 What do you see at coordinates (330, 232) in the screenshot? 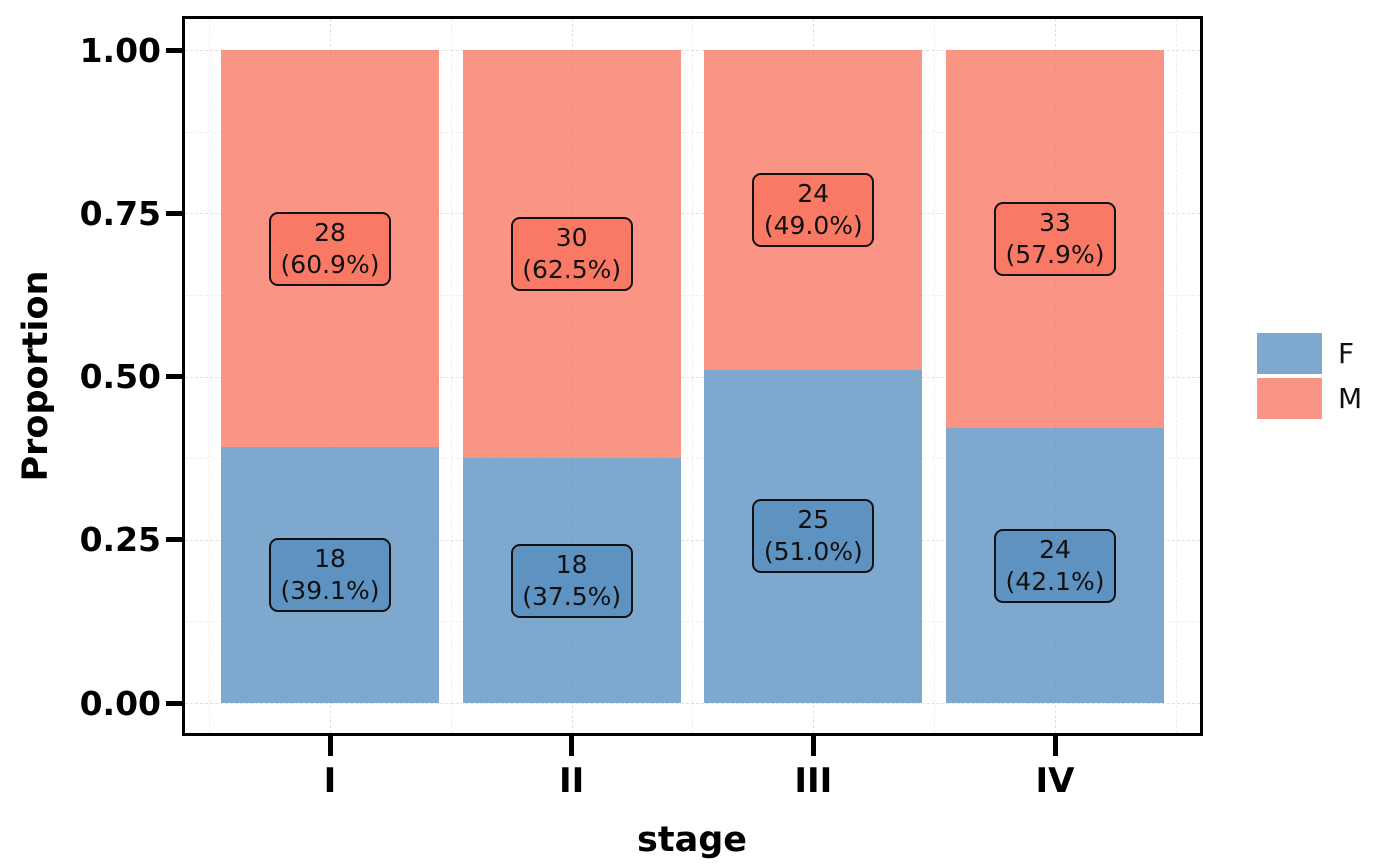
I see `bar-label-count: 28` at bounding box center [330, 232].